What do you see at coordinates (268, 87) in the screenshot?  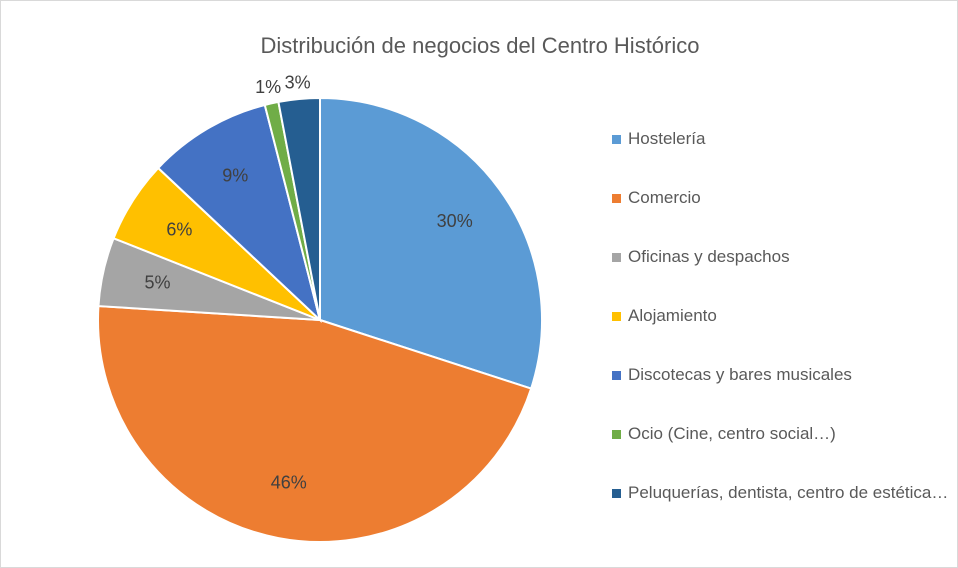 I see `data-label: 1%` at bounding box center [268, 87].